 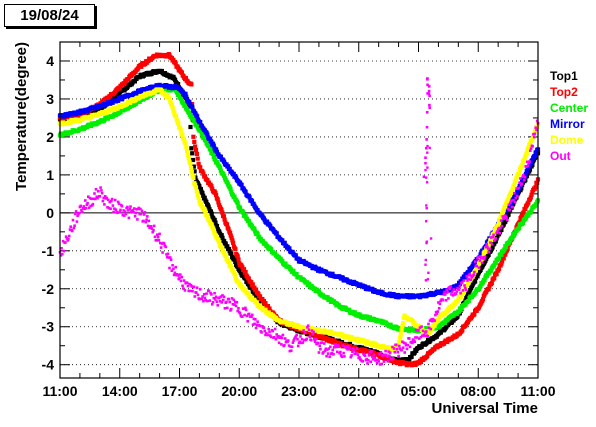 I want to click on legend-entry: Dome, so click(x=567, y=140).